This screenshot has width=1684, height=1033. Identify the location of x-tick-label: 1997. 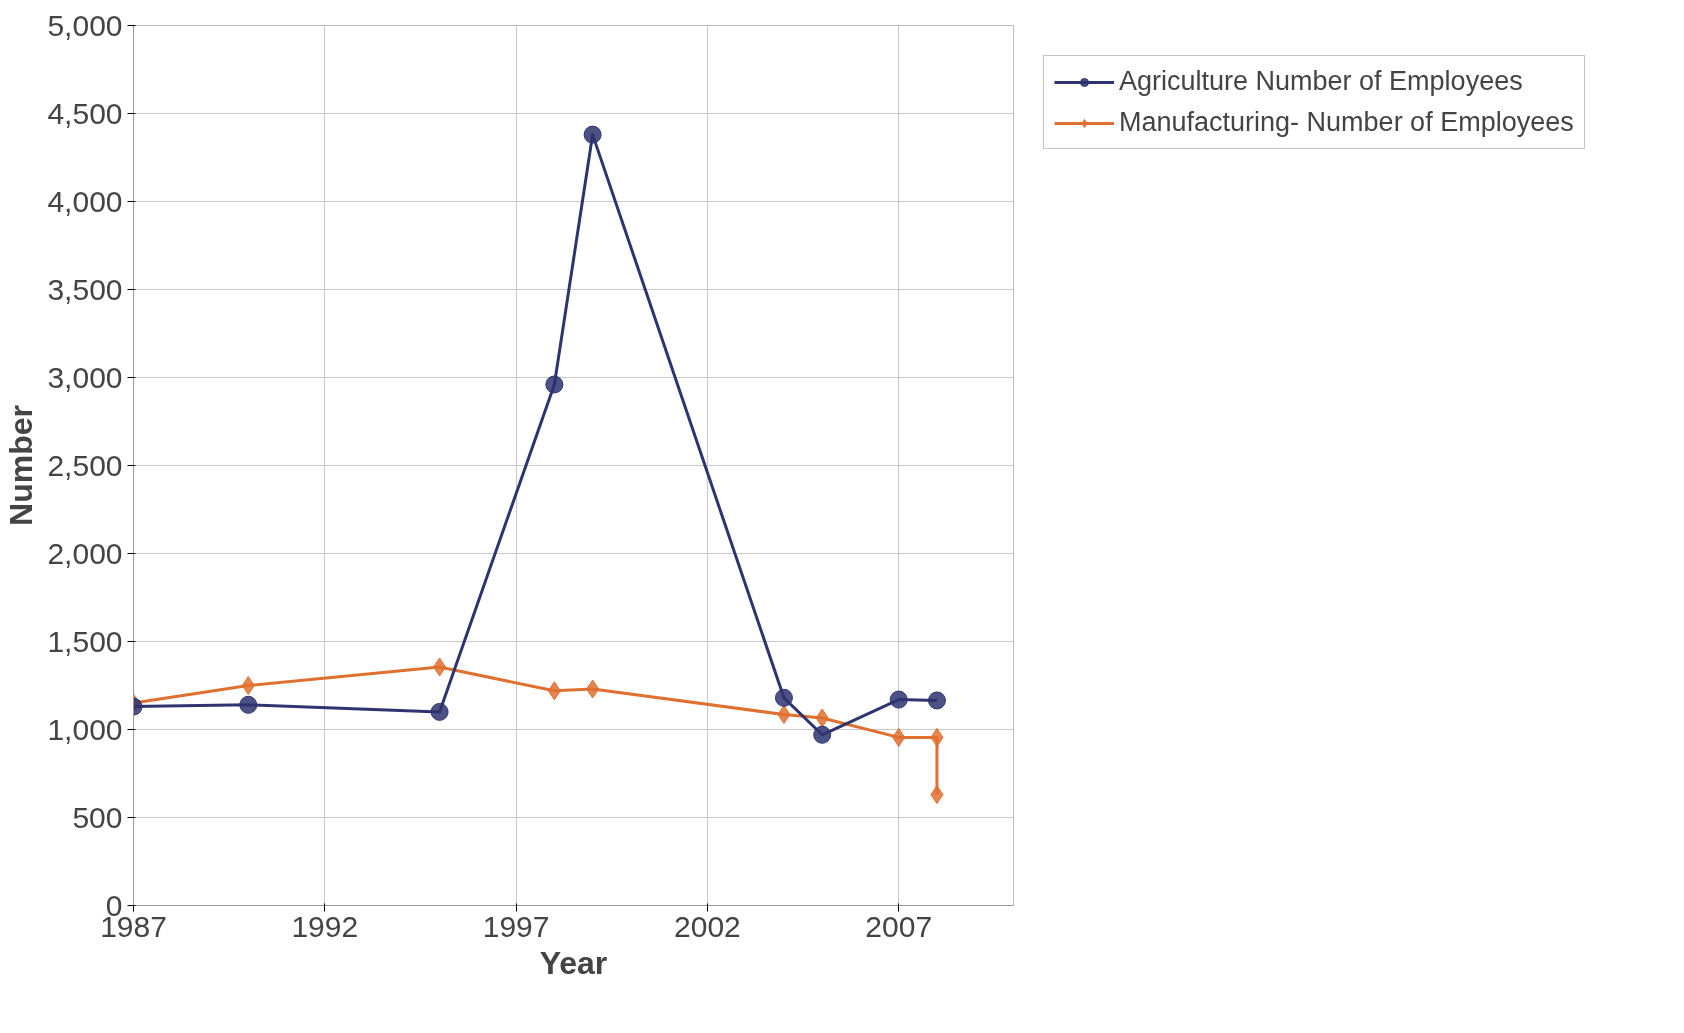
(516, 926).